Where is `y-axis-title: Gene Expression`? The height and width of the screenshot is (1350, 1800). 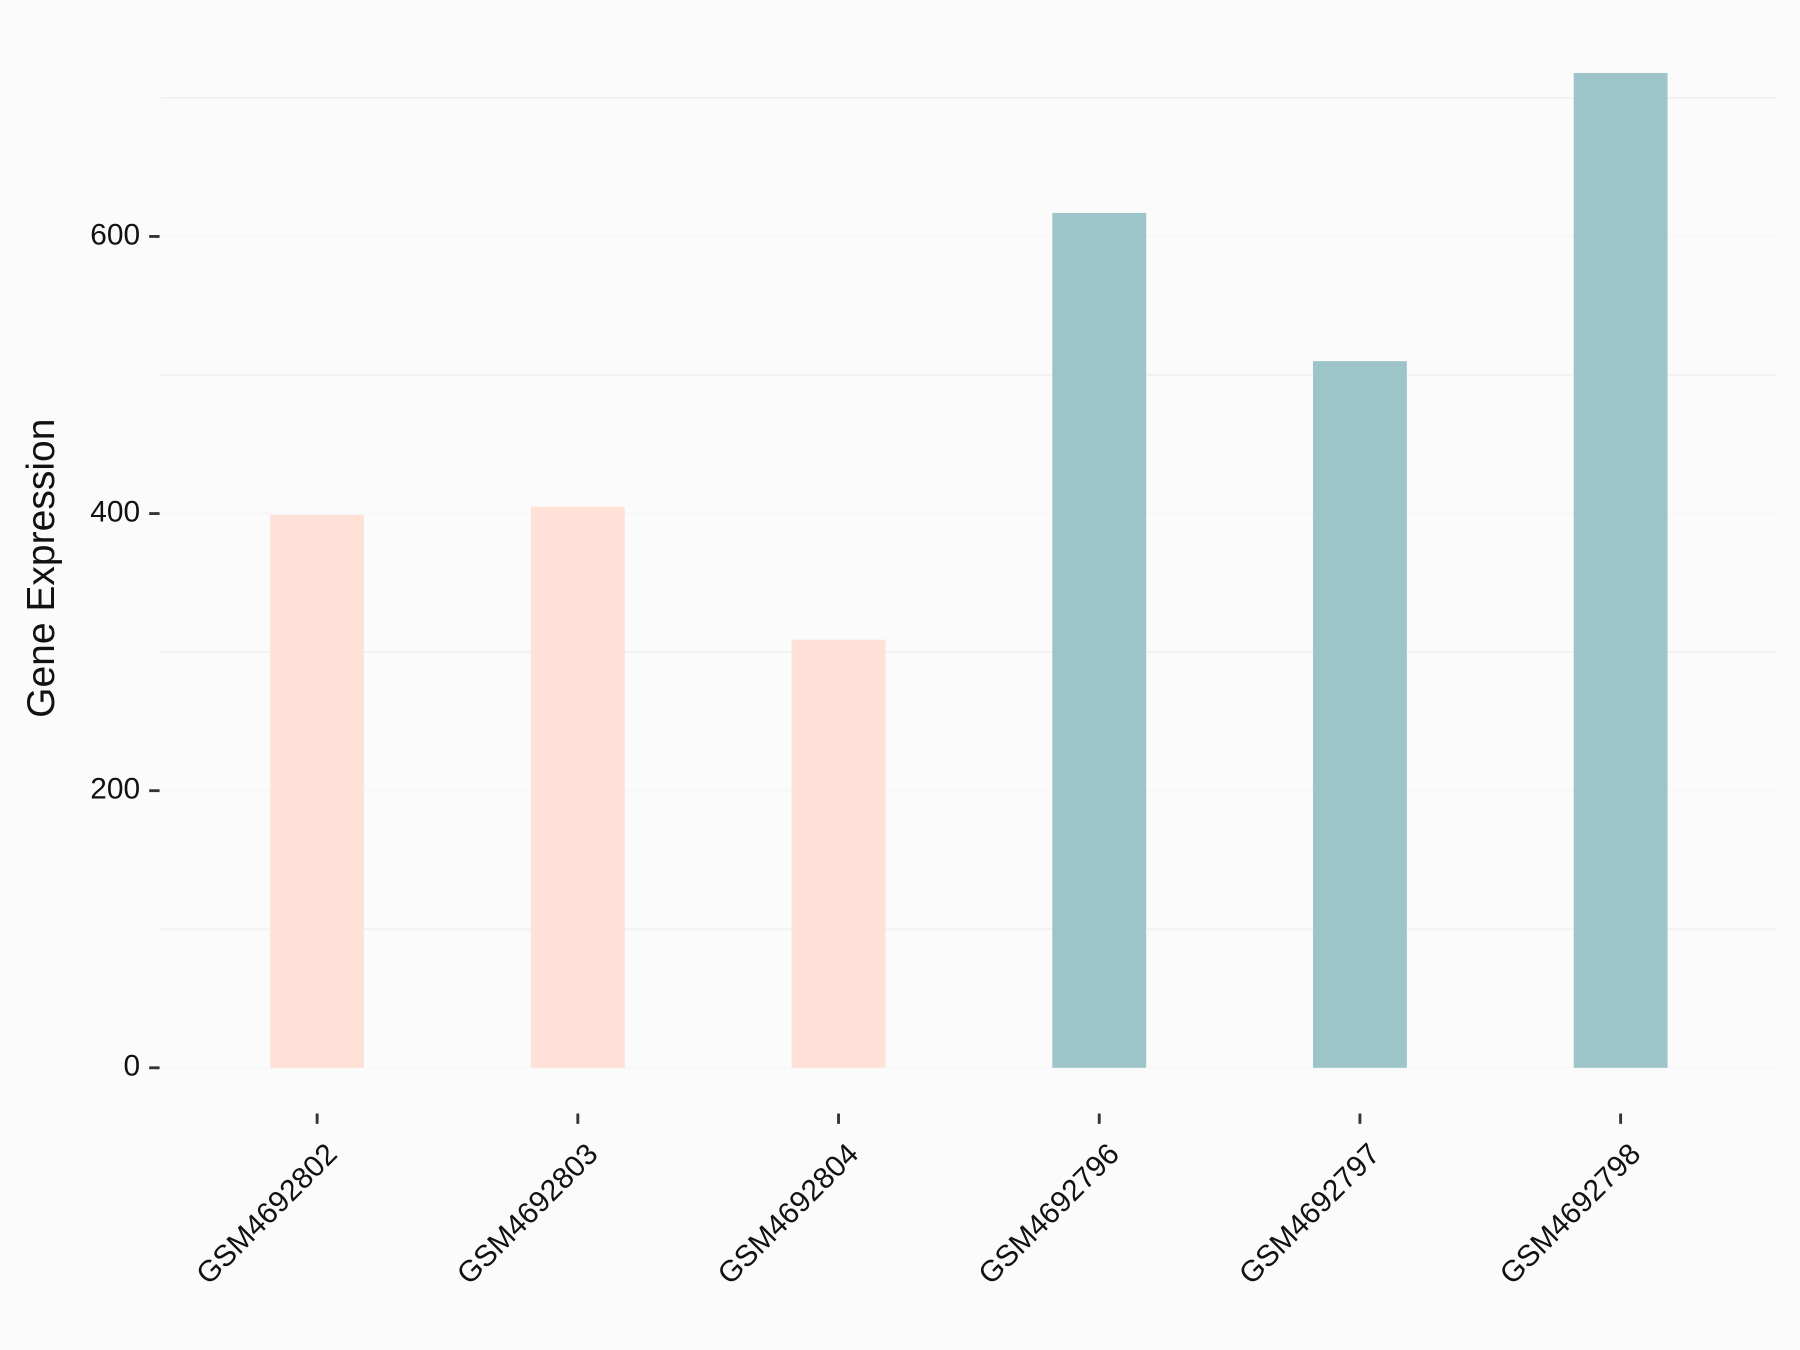 y-axis-title: Gene Expression is located at coordinates (41, 568).